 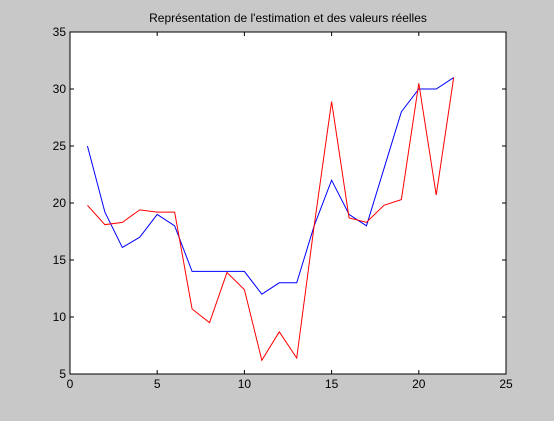 I want to click on y-tick-label: 25, so click(x=60, y=146).